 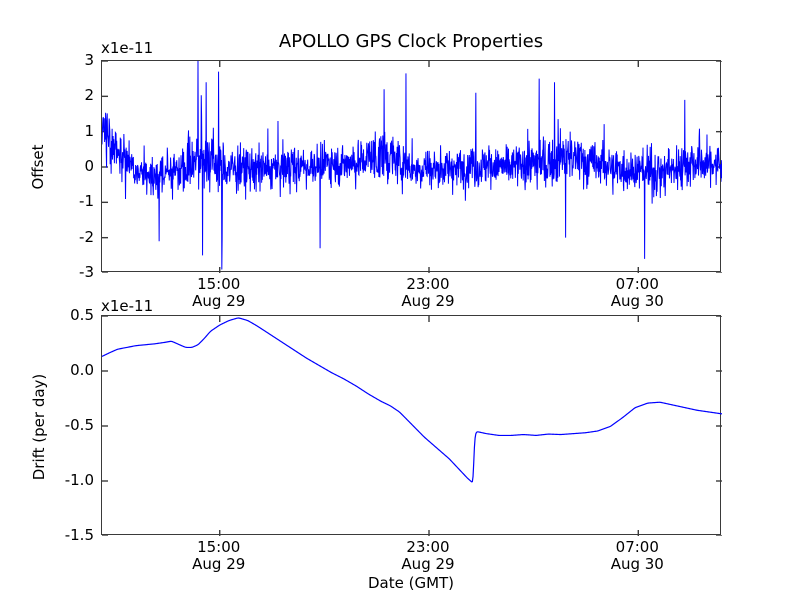 What do you see at coordinates (127, 306) in the screenshot?
I see `drift-y-exponent-label: x1e-11` at bounding box center [127, 306].